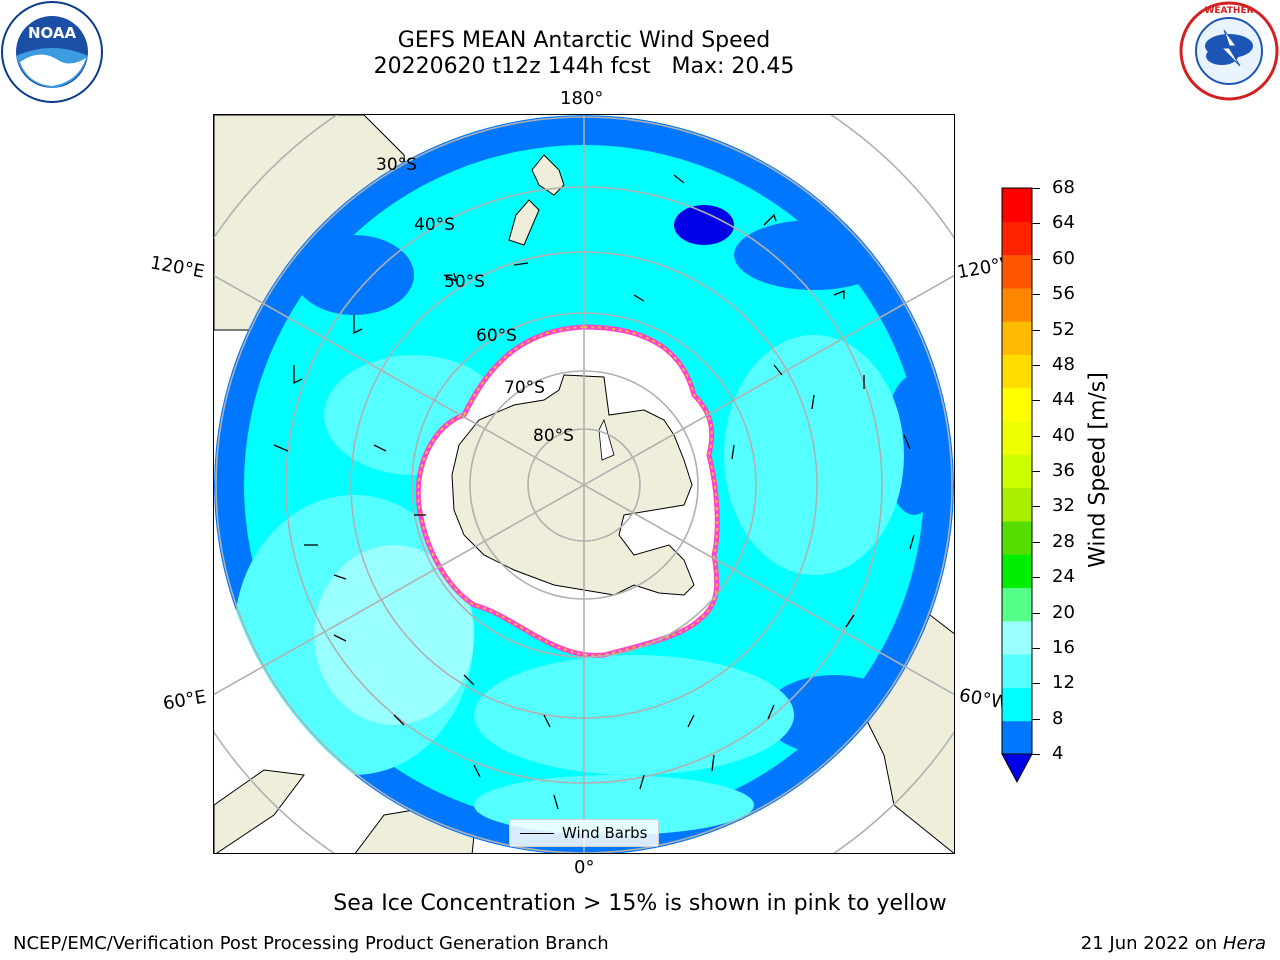 This screenshot has height=960, width=1280. Describe the element at coordinates (605, 833) in the screenshot. I see `legend-label: Wind Barbs` at that location.